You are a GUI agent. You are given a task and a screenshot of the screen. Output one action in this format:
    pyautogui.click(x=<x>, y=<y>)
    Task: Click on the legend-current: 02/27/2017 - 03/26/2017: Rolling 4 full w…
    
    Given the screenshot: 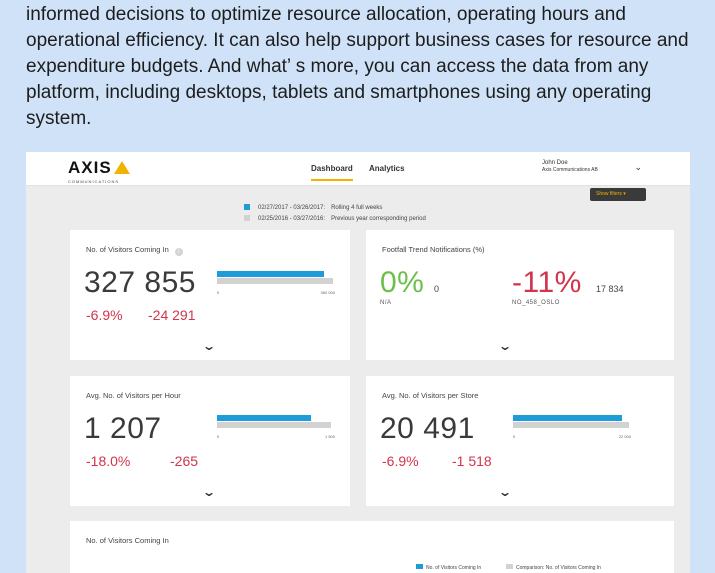 What is the action you would take?
    pyautogui.click(x=335, y=208)
    